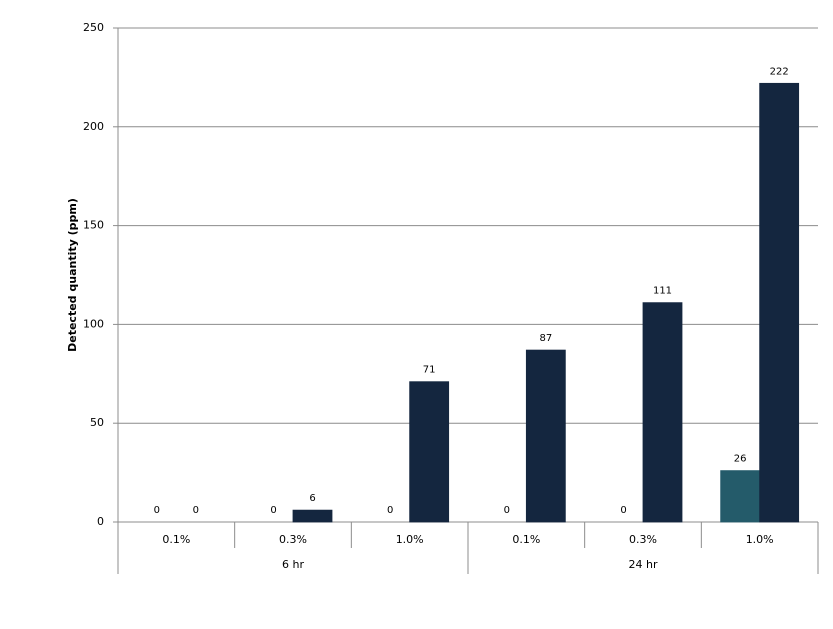 The width and height of the screenshot is (833, 629). What do you see at coordinates (662, 291) in the screenshot?
I see `value-label: 111` at bounding box center [662, 291].